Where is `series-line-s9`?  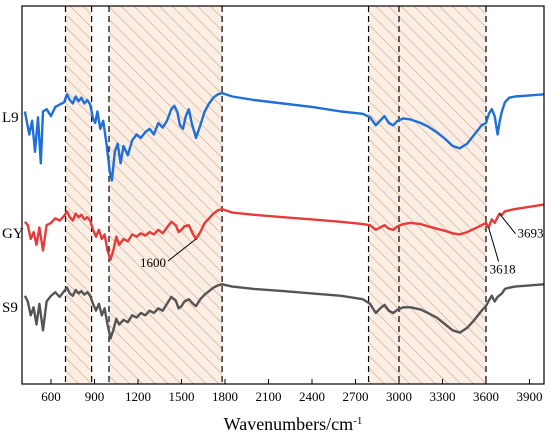 series-line-s9 is located at coordinates (283, 311).